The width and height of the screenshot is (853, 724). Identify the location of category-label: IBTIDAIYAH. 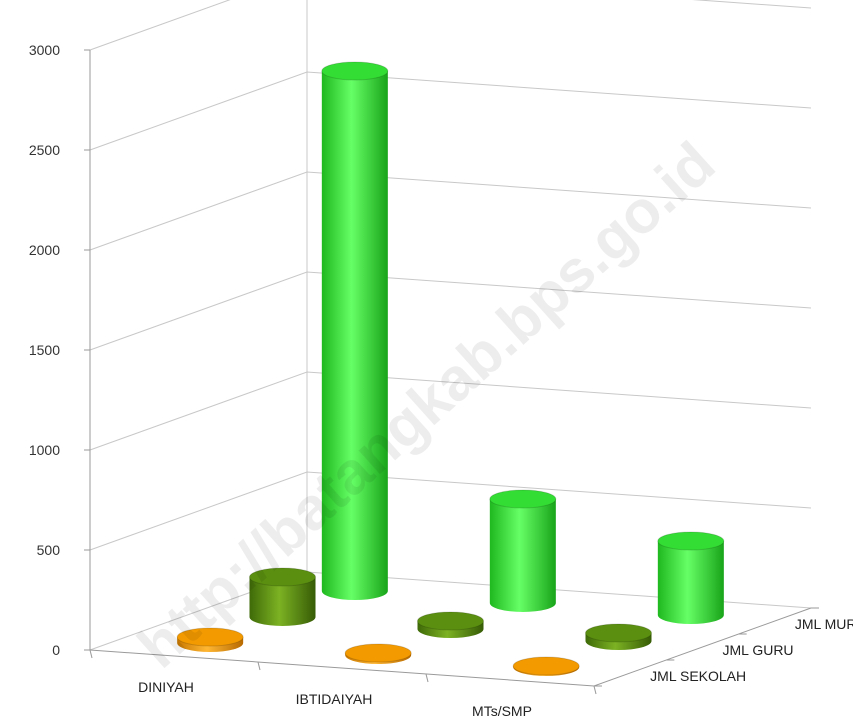
(334, 699).